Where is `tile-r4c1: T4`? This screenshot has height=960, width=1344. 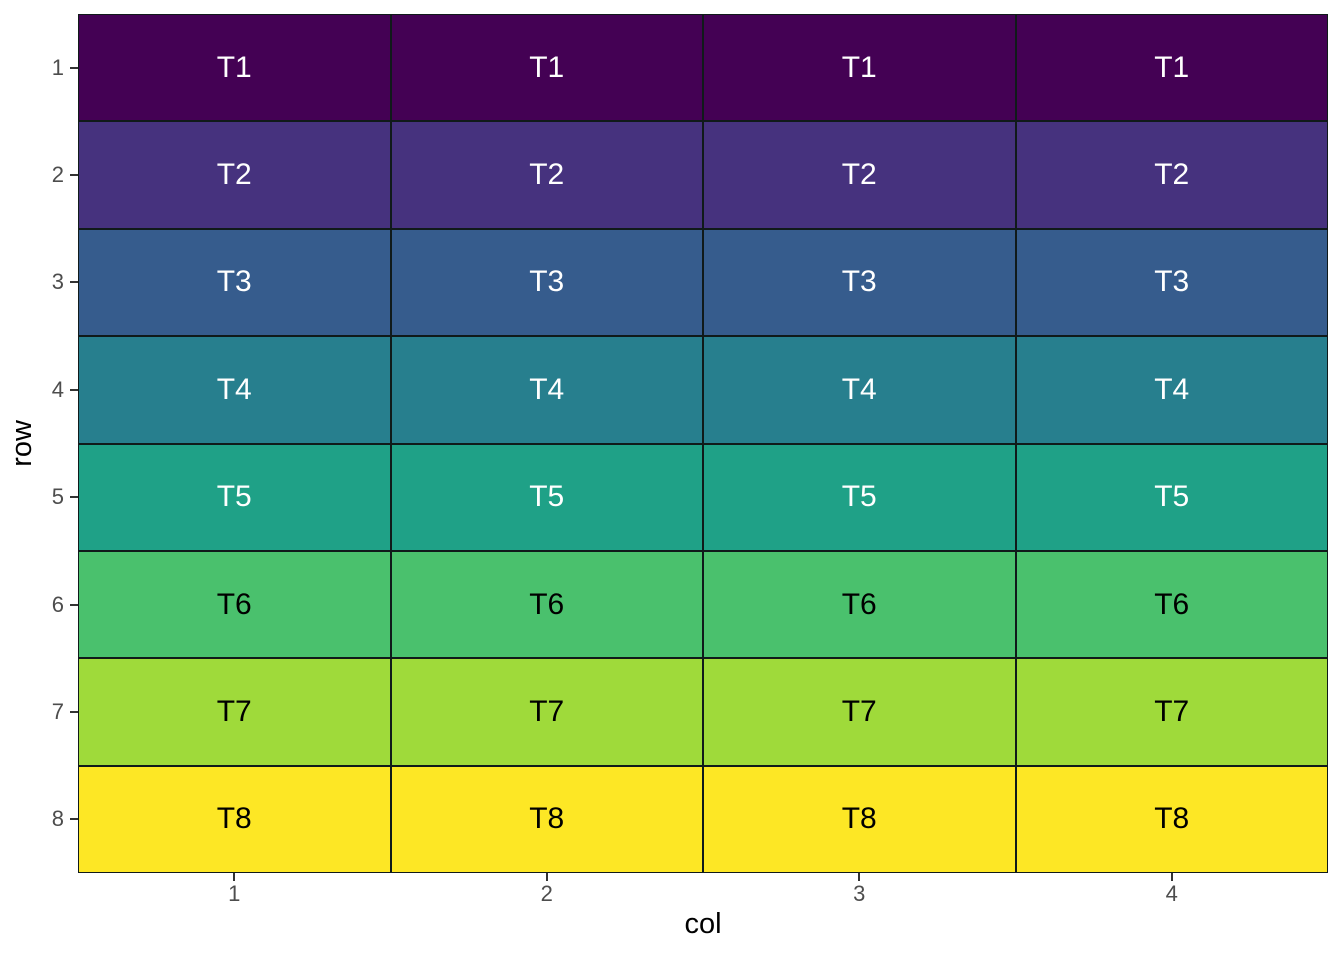
tile-r4c1: T4 is located at coordinates (234, 390).